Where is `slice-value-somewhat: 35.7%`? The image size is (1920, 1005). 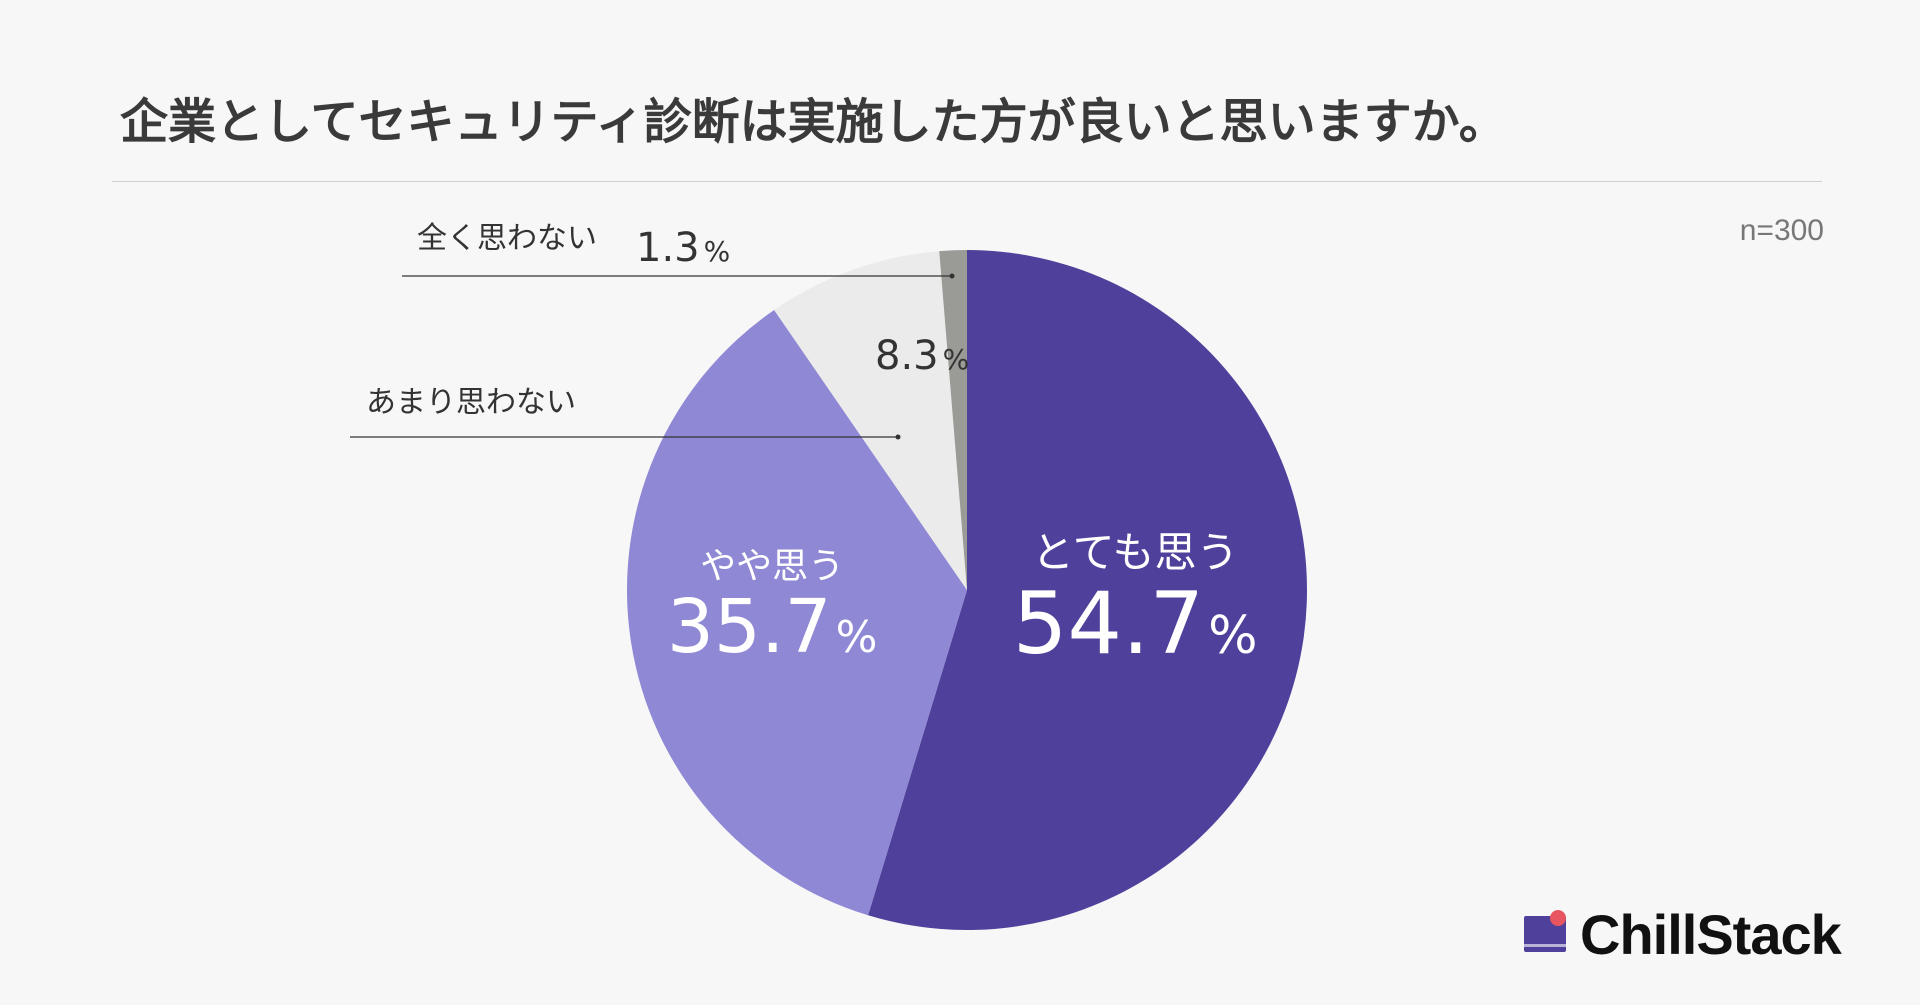
slice-value-somewhat: 35.7% is located at coordinates (772, 627).